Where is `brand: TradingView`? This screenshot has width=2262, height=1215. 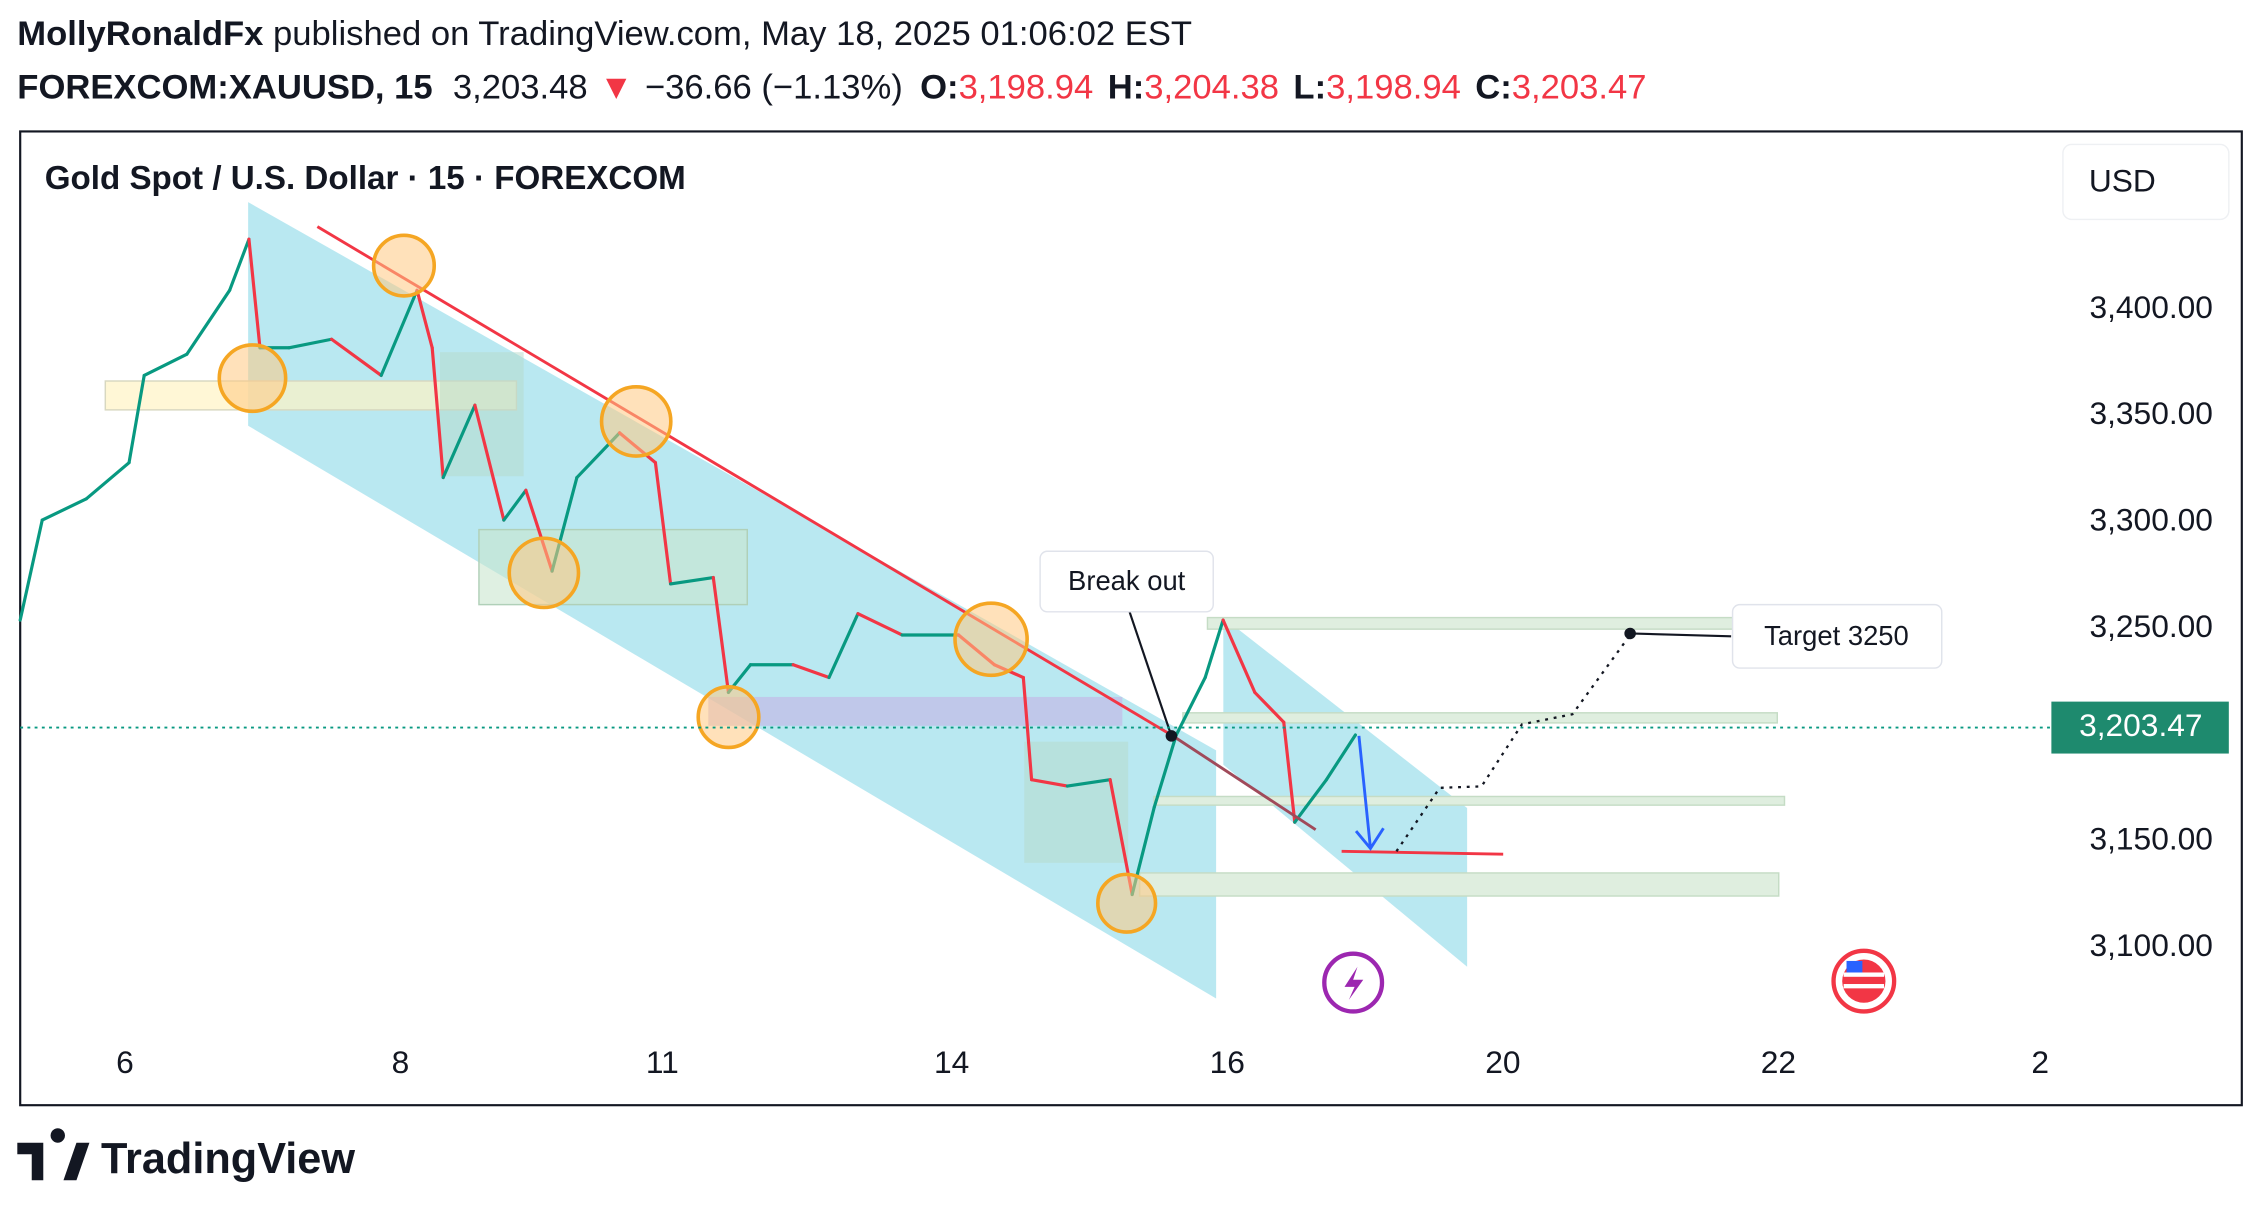 brand: TradingView is located at coordinates (228, 1159).